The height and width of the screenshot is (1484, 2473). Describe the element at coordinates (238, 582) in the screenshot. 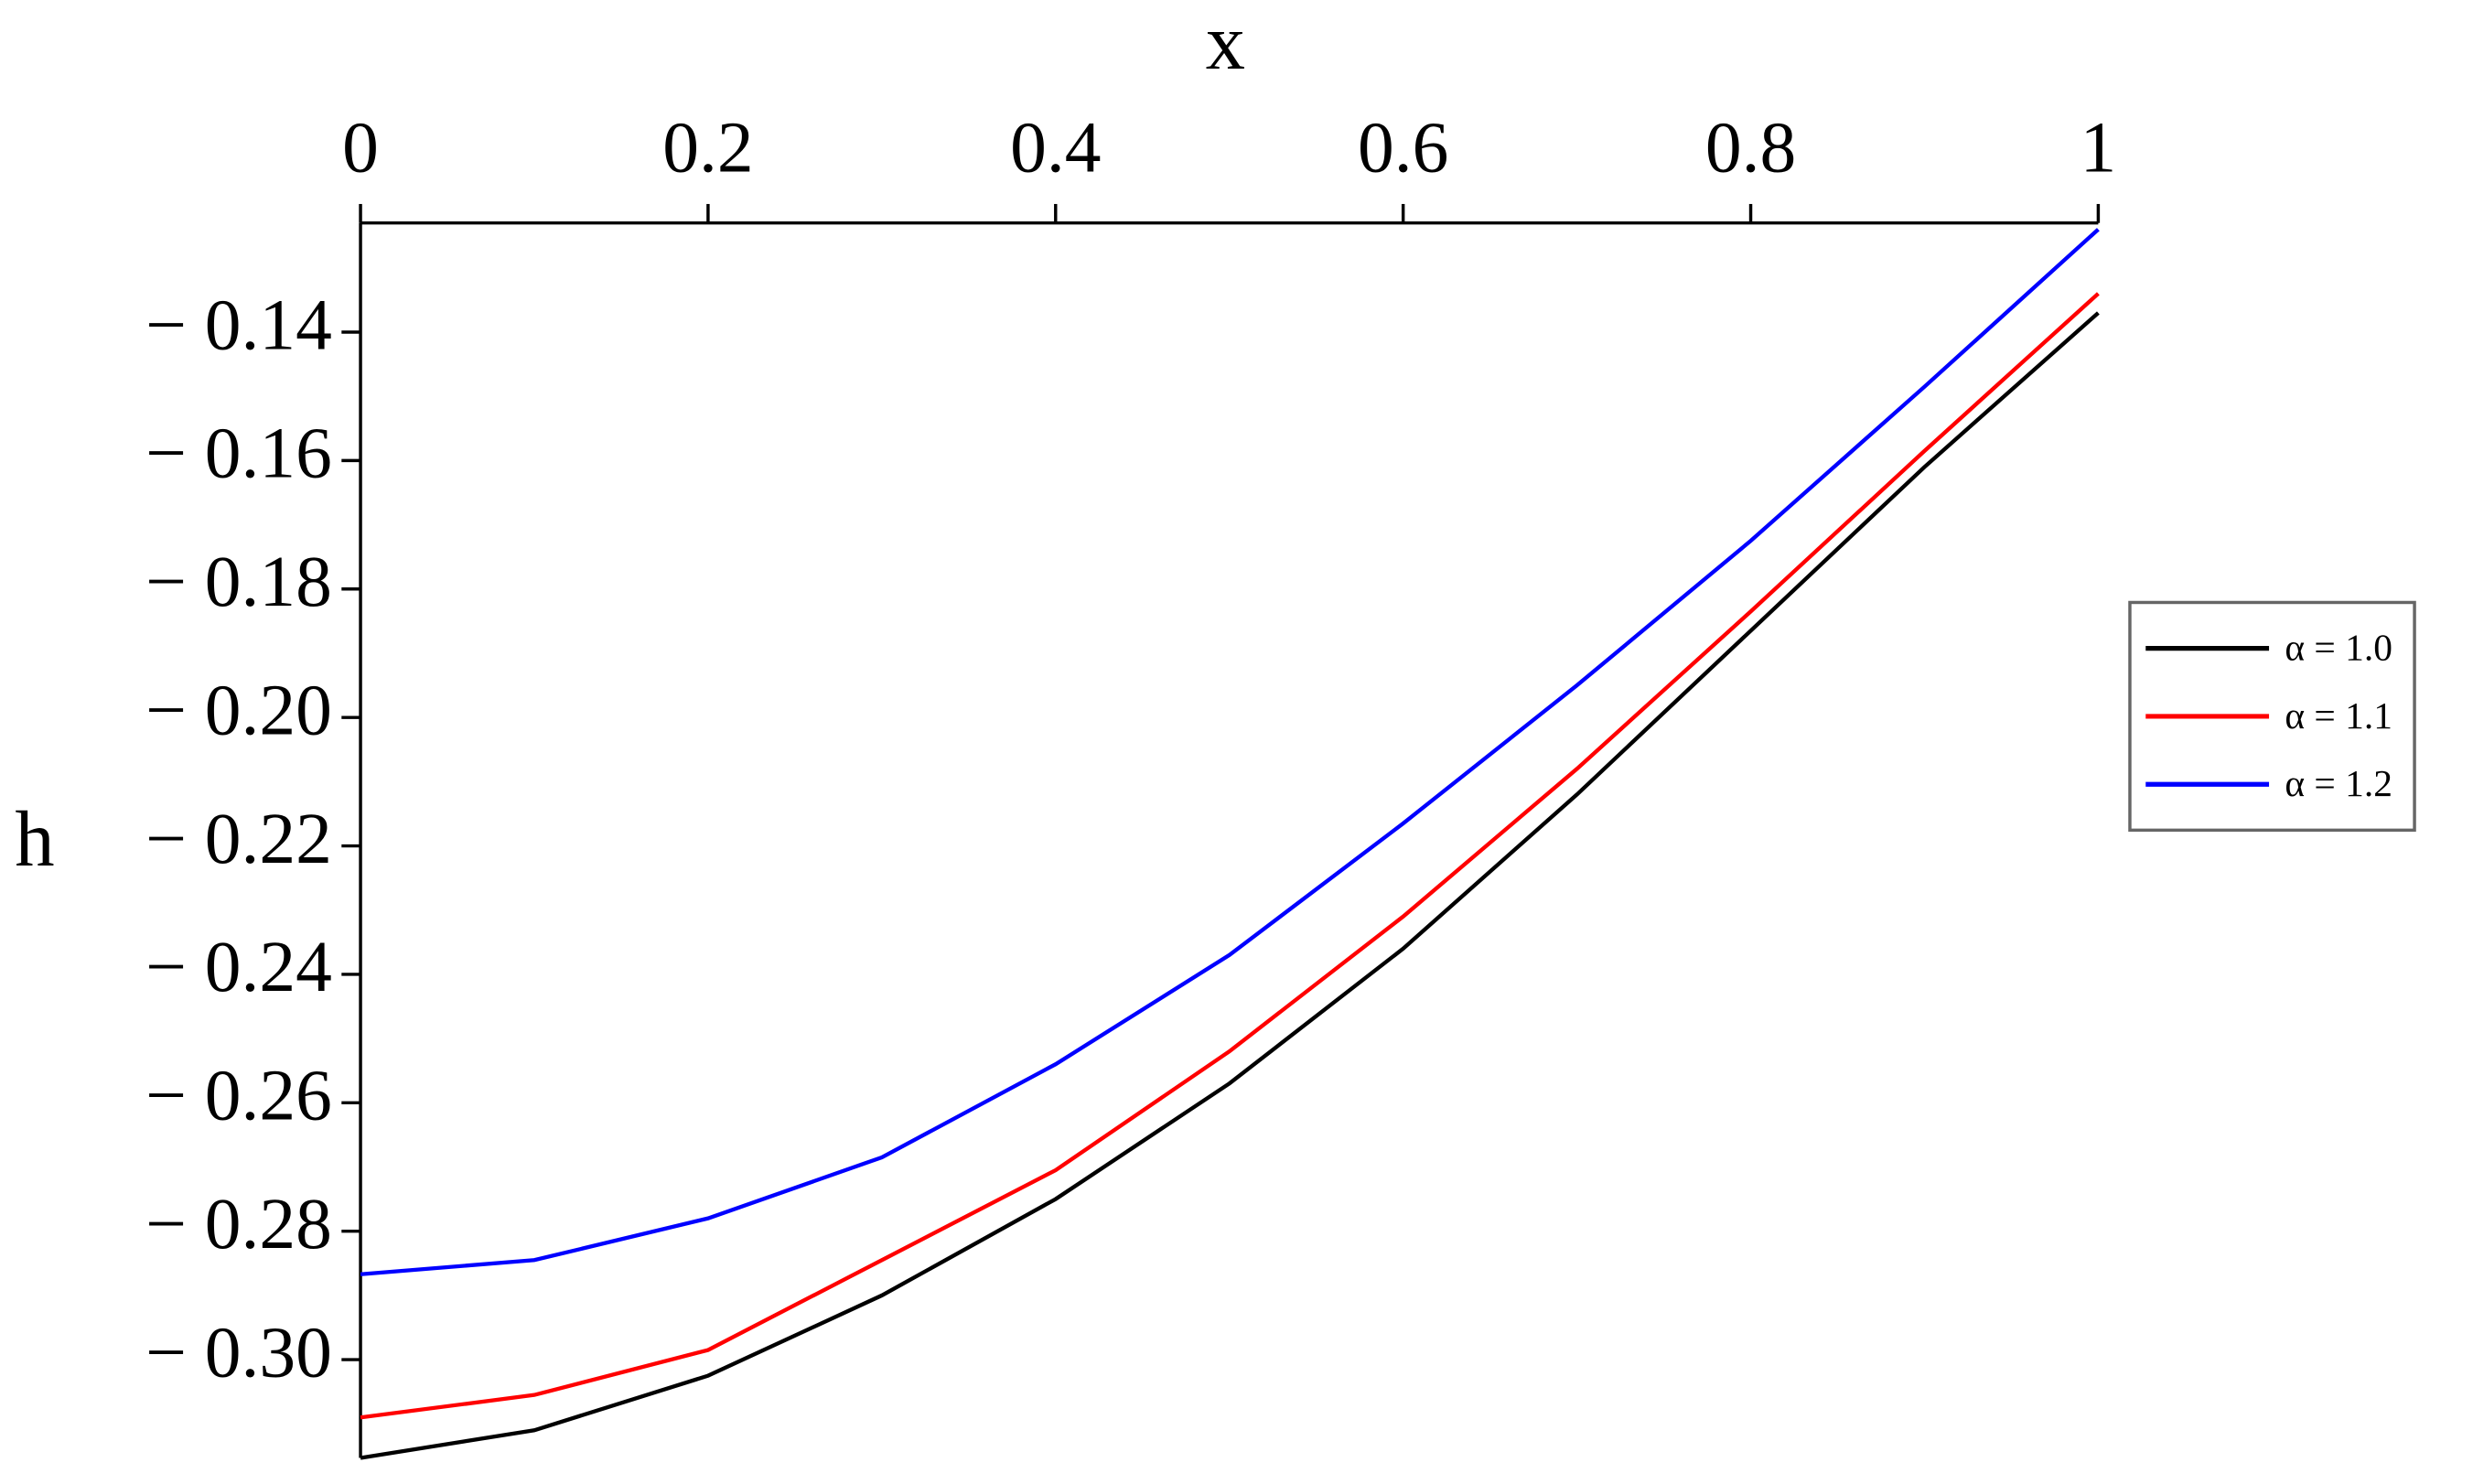

I see `y-tick-label: − 0.18` at that location.